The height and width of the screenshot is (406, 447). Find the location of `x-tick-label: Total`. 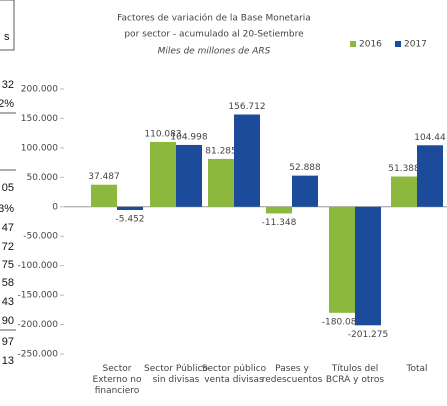

x-tick-label: Total is located at coordinates (416, 369).